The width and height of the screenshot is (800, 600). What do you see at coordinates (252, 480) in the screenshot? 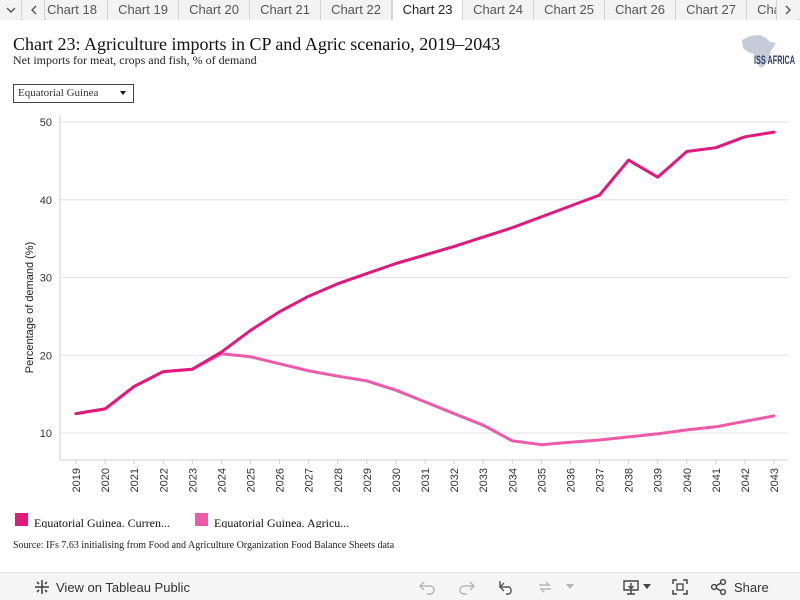
I see `x-tick-label-2025: 2025` at bounding box center [252, 480].